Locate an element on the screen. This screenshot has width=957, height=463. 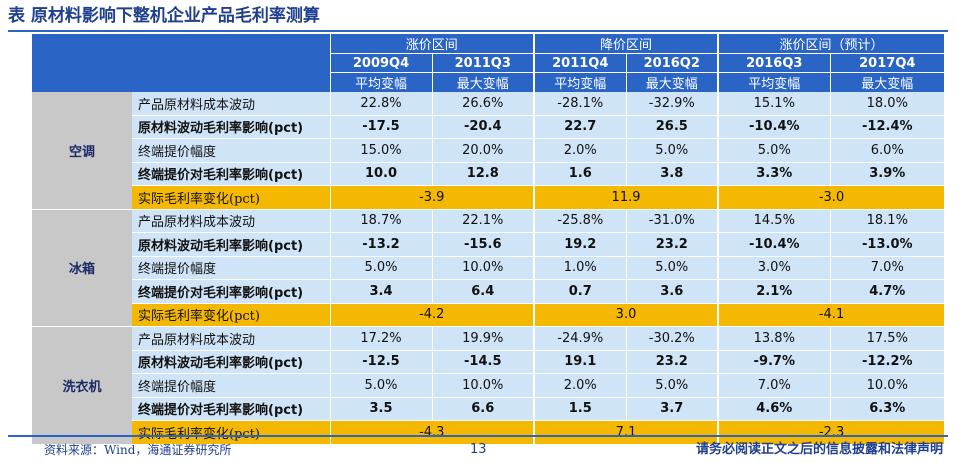
period-header: 2017Q4 is located at coordinates (887, 63).